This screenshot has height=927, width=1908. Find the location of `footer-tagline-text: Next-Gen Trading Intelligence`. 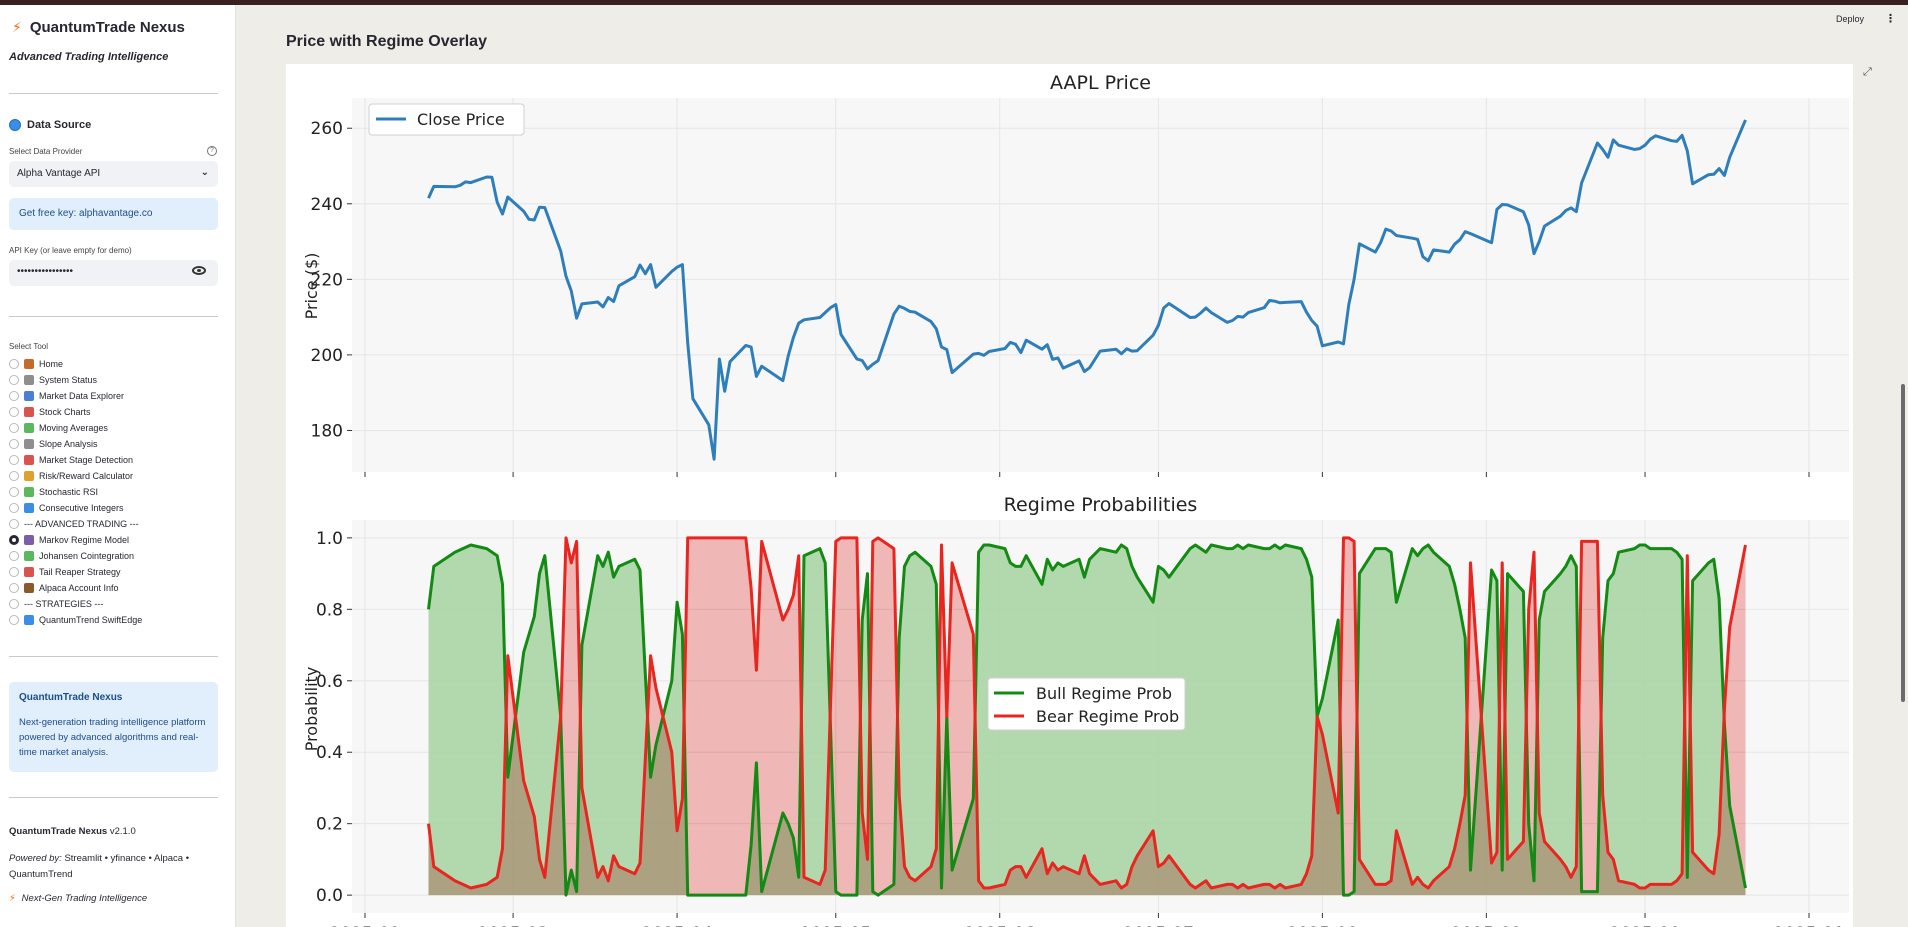

footer-tagline-text: Next-Gen Trading Intelligence is located at coordinates (84, 898).